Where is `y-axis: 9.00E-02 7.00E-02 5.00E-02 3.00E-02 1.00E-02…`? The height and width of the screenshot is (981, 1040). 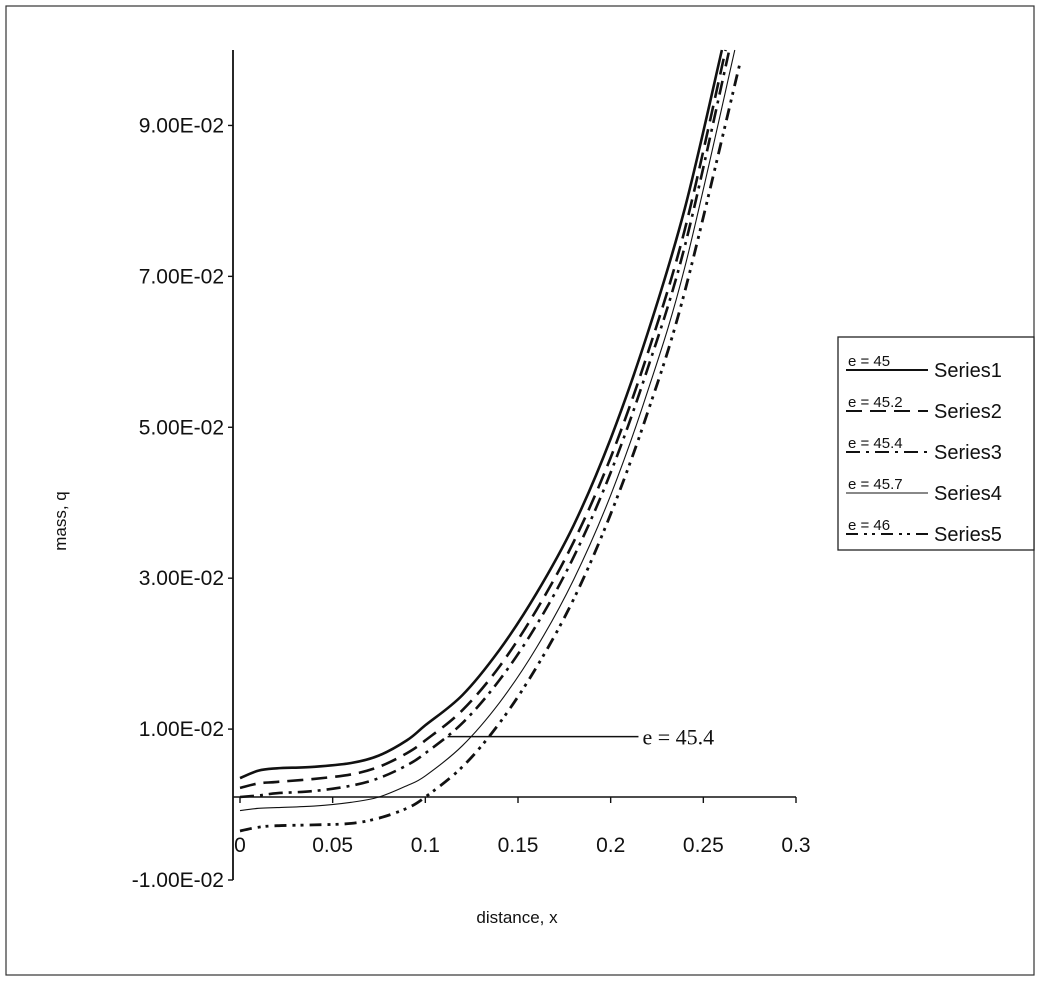
y-axis: 9.00E-02 7.00E-02 5.00E-02 3.00E-02 1.00E-02… is located at coordinates (183, 471).